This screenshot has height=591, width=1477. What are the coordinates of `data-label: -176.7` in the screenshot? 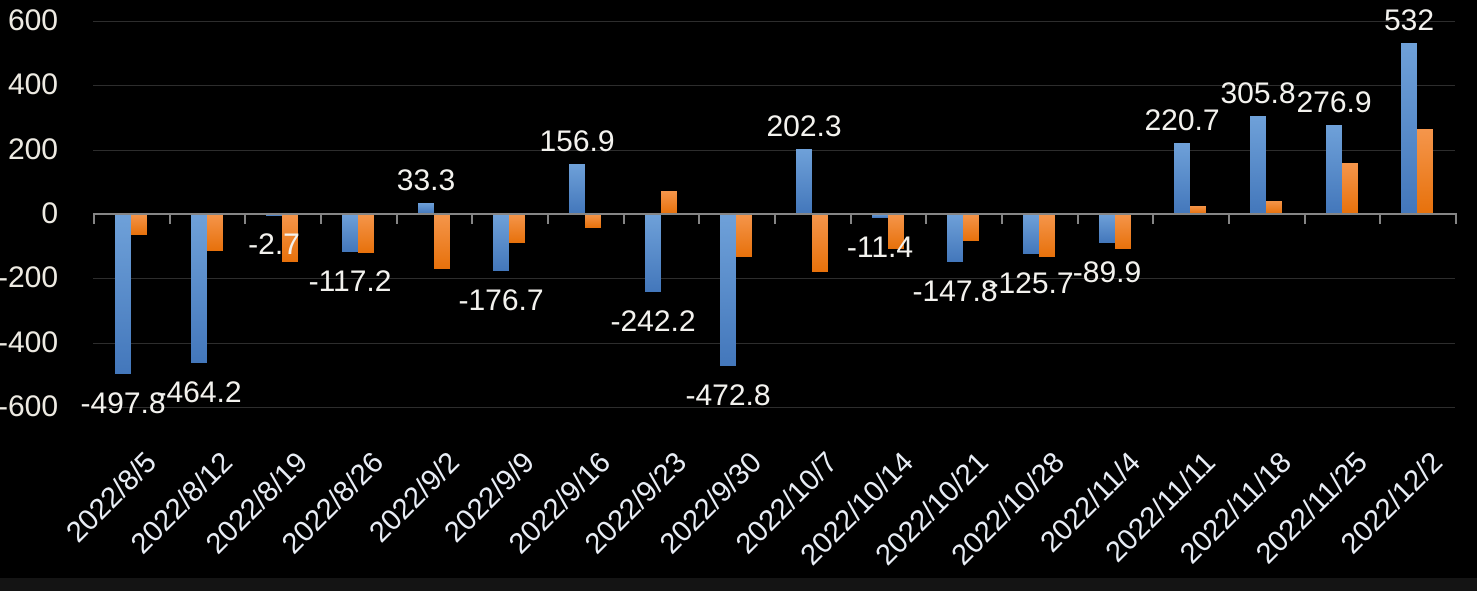 It's located at (501, 300).